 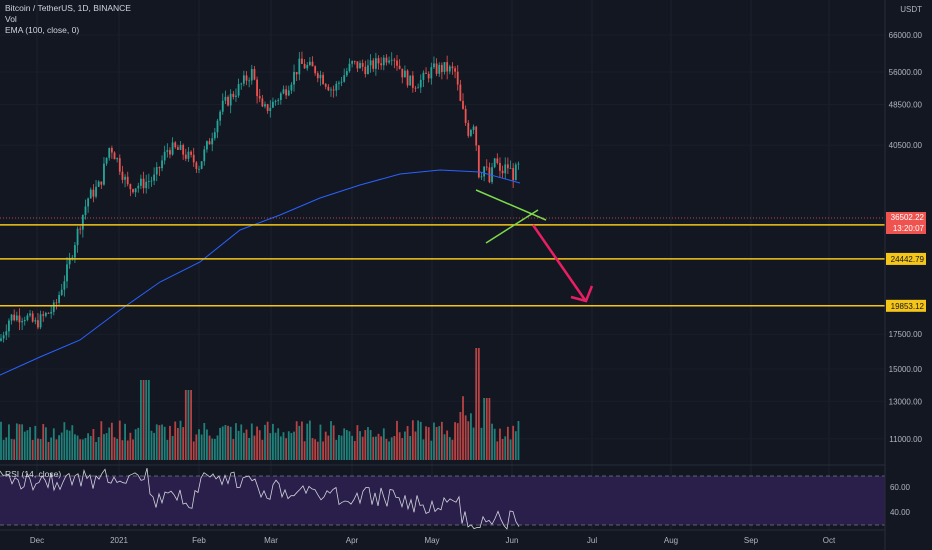 I want to click on ema-legend: EMA (100, close, 0), so click(x=42, y=30).